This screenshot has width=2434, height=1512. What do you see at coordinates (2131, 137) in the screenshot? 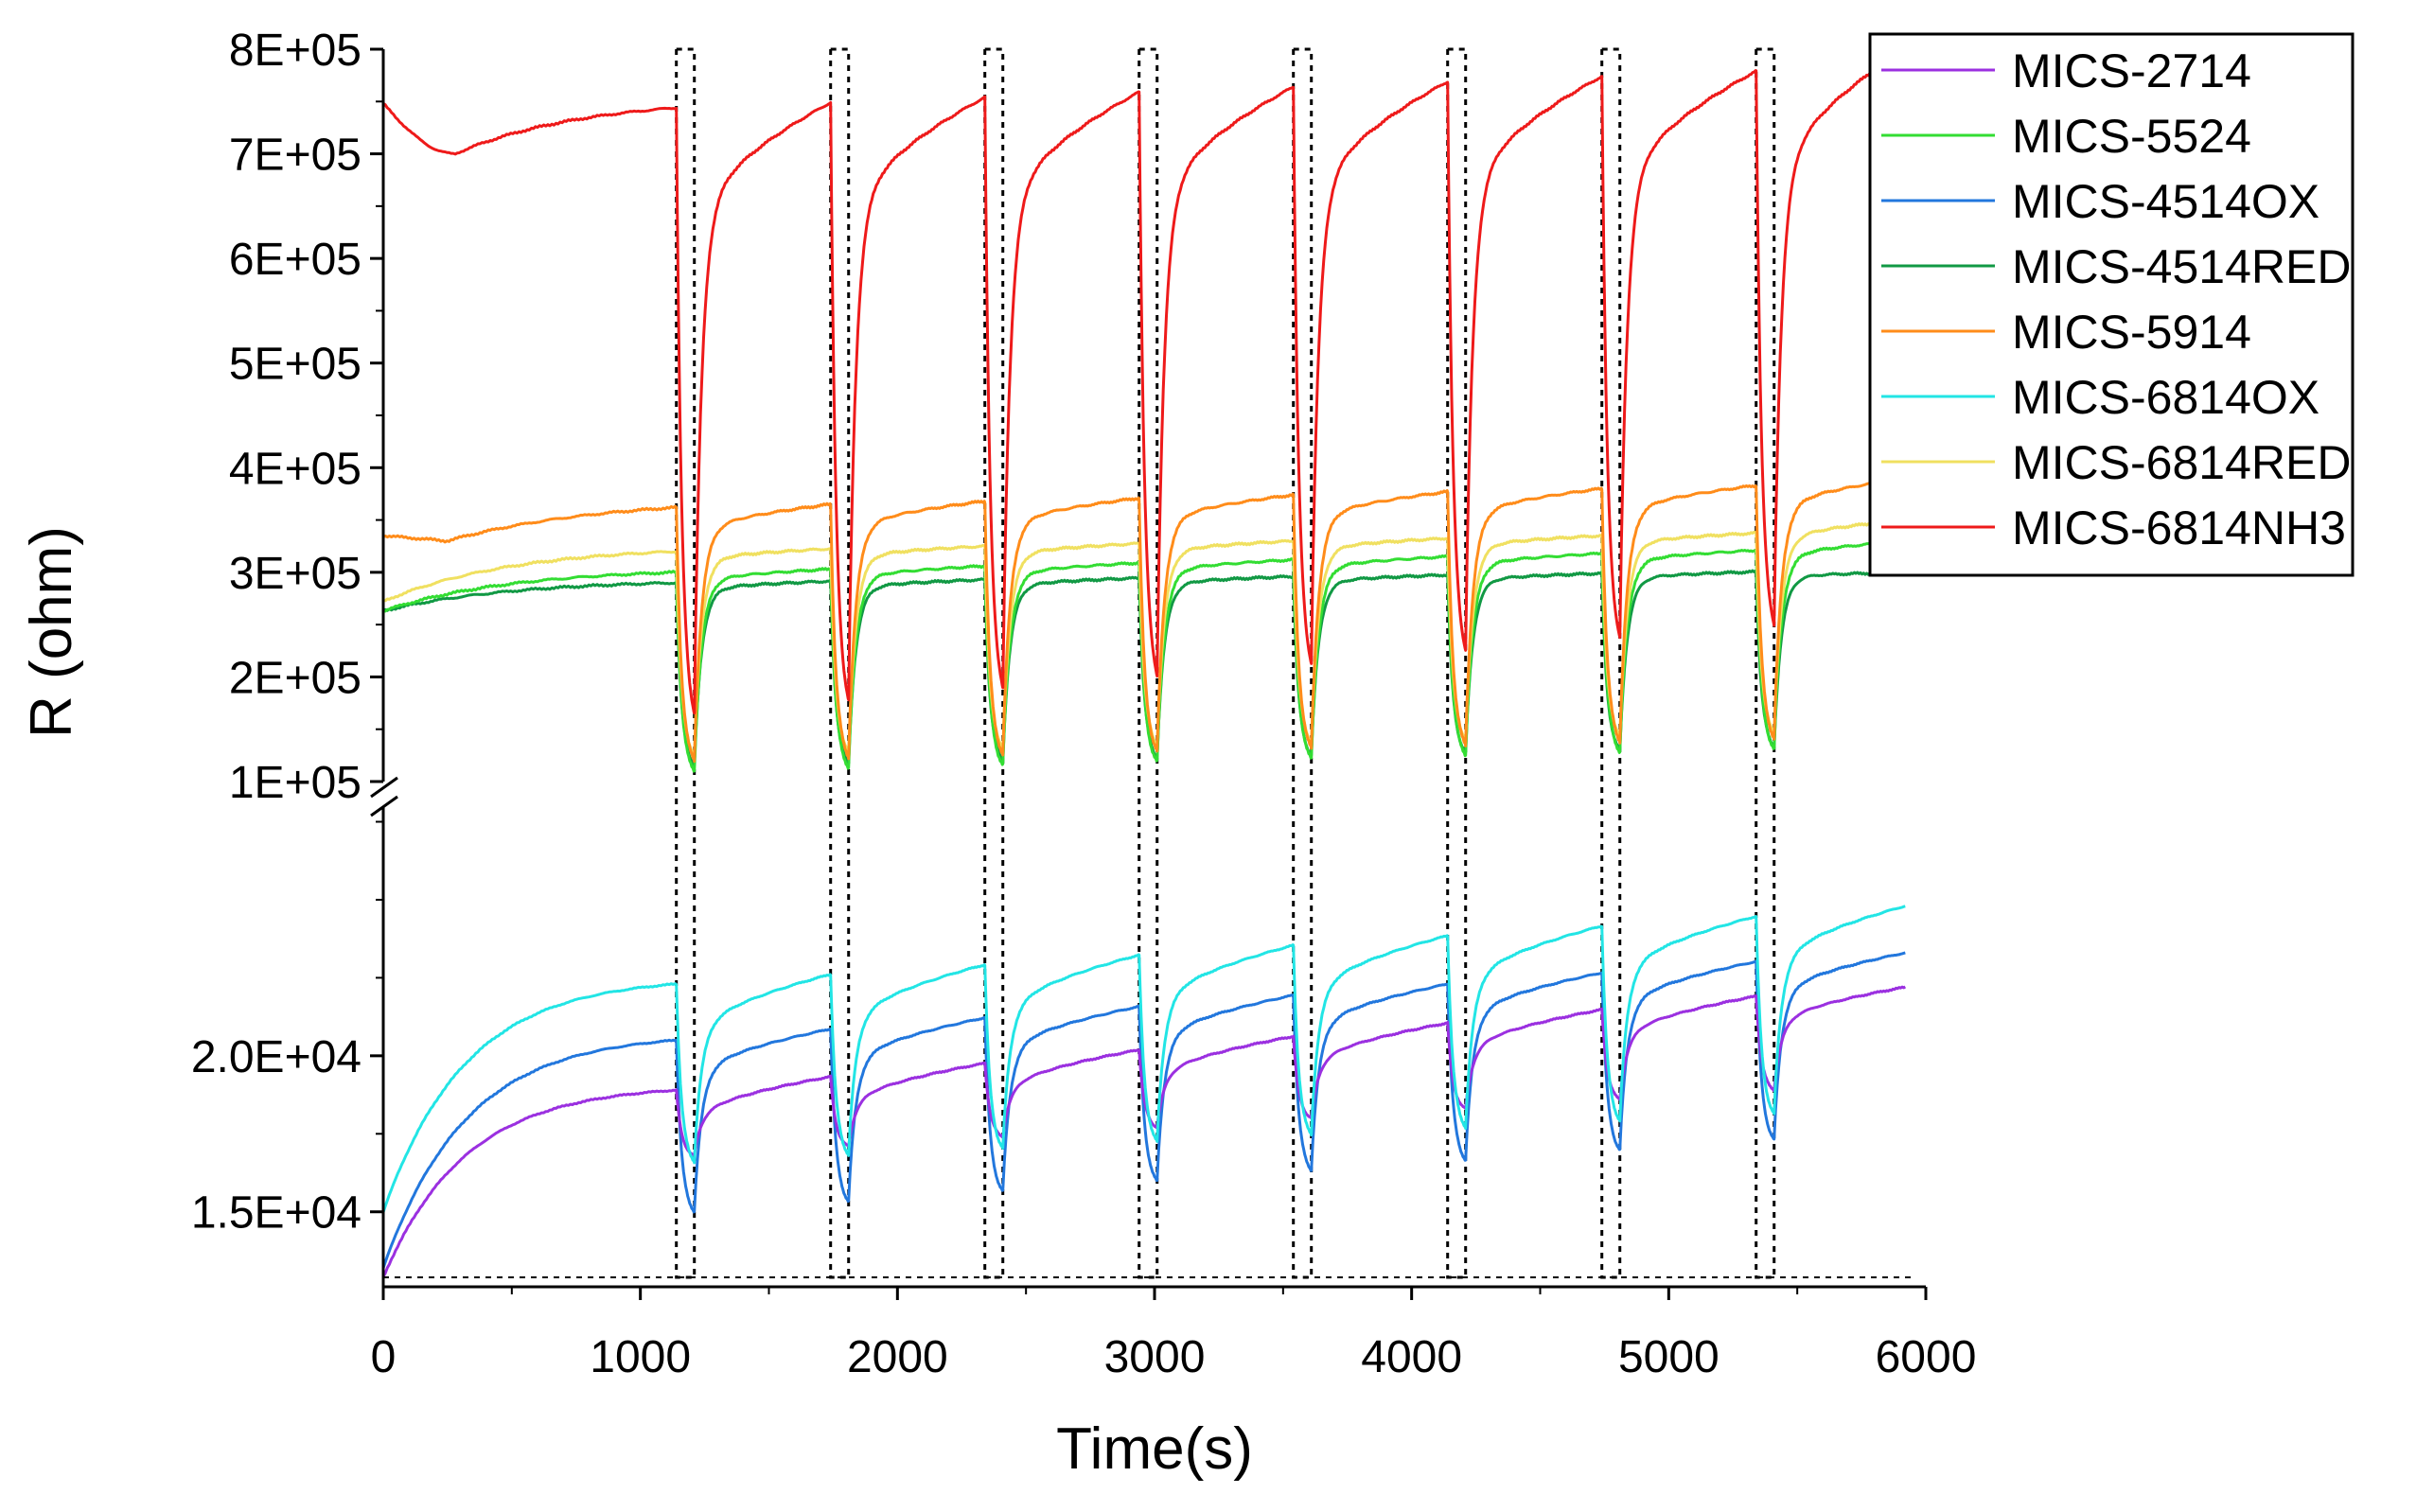
I see `legend-label-mics-5524: MICS-5524` at bounding box center [2131, 137].